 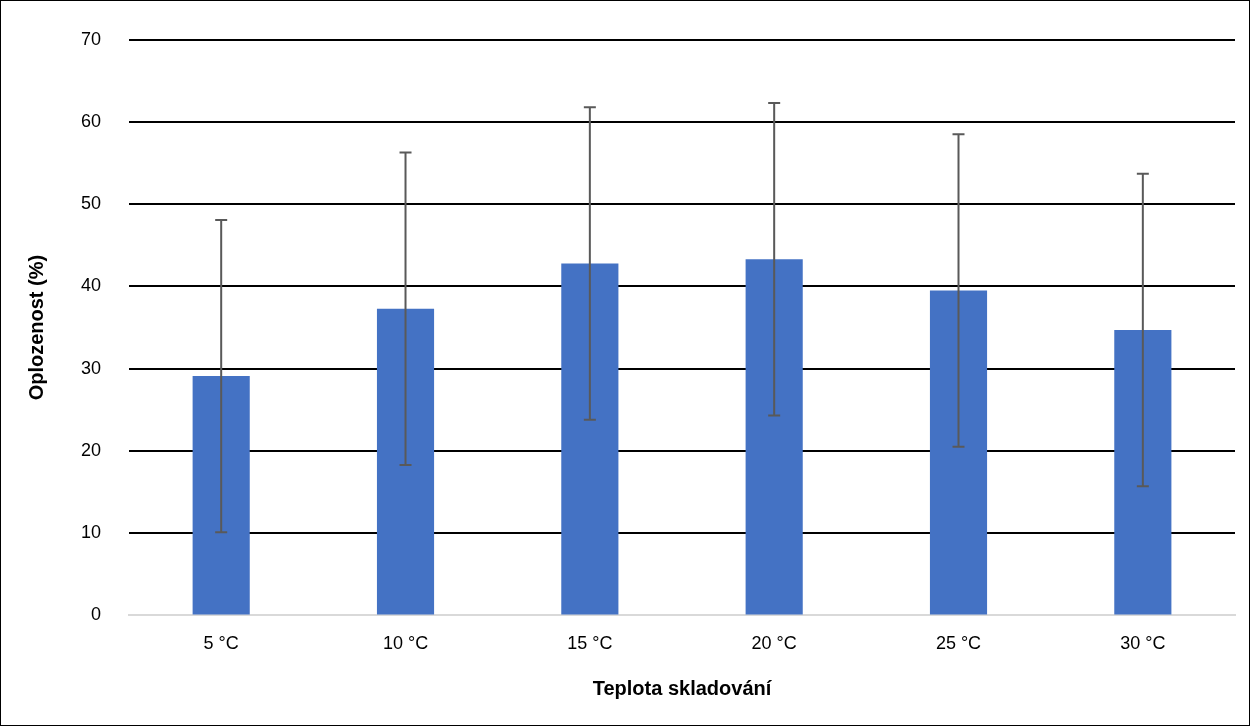 I want to click on y-axis-title: Oplozenost (%), so click(x=35, y=327).